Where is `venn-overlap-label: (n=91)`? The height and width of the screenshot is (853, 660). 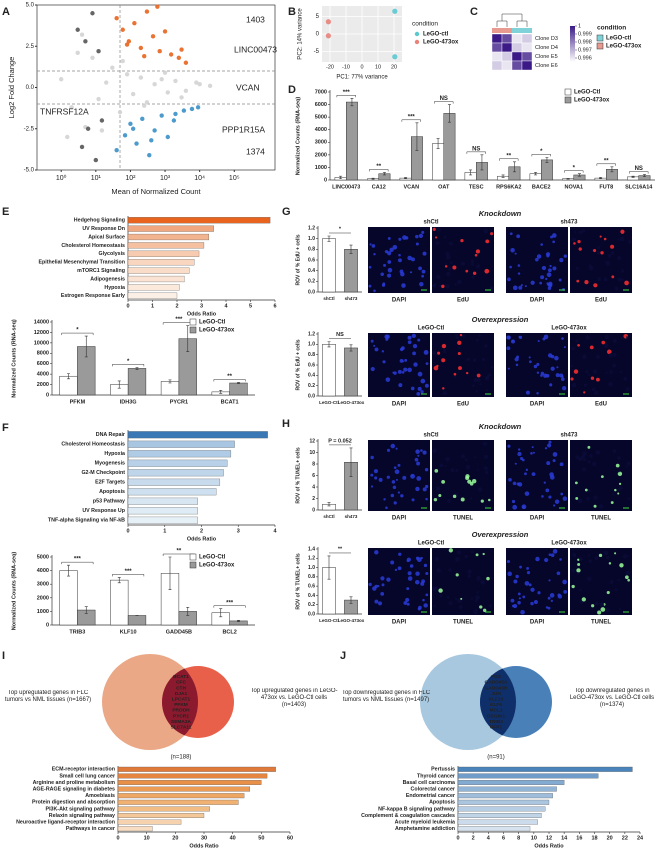
venn-overlap-label: (n=91) is located at coordinates (496, 758).